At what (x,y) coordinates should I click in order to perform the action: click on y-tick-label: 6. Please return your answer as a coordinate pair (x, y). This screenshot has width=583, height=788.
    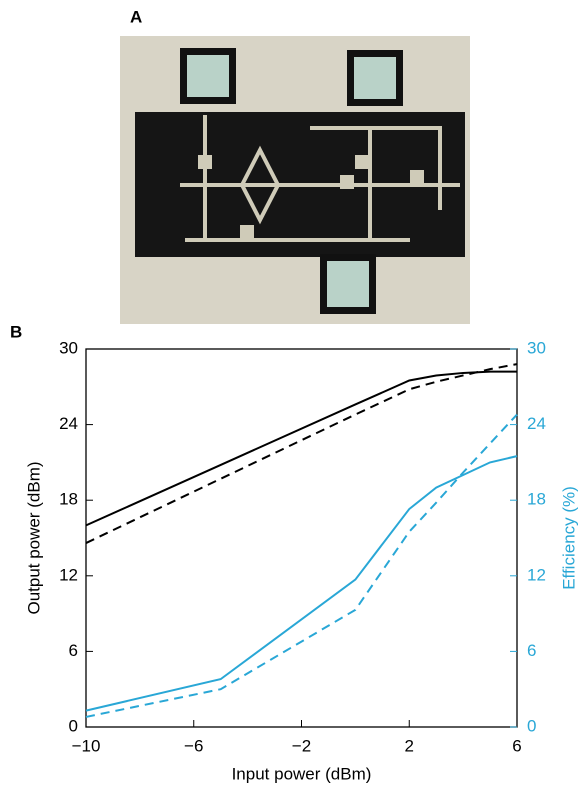
    Looking at the image, I should click on (73, 650).